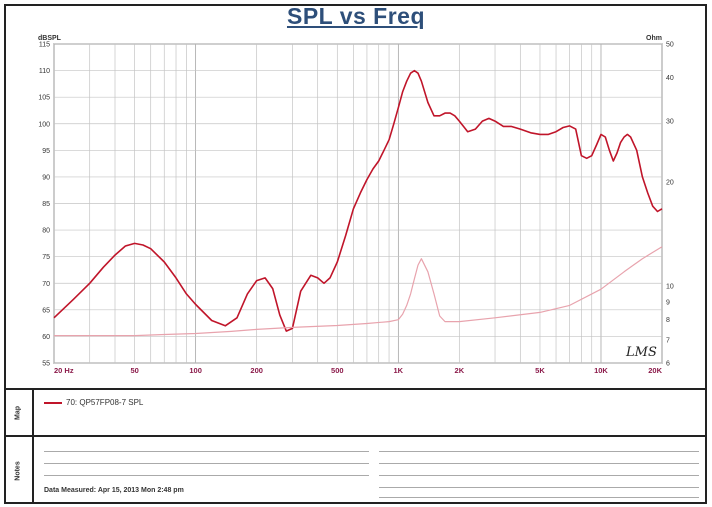  Describe the element at coordinates (460, 370) in the screenshot. I see `x-tick-label: 2K` at that location.